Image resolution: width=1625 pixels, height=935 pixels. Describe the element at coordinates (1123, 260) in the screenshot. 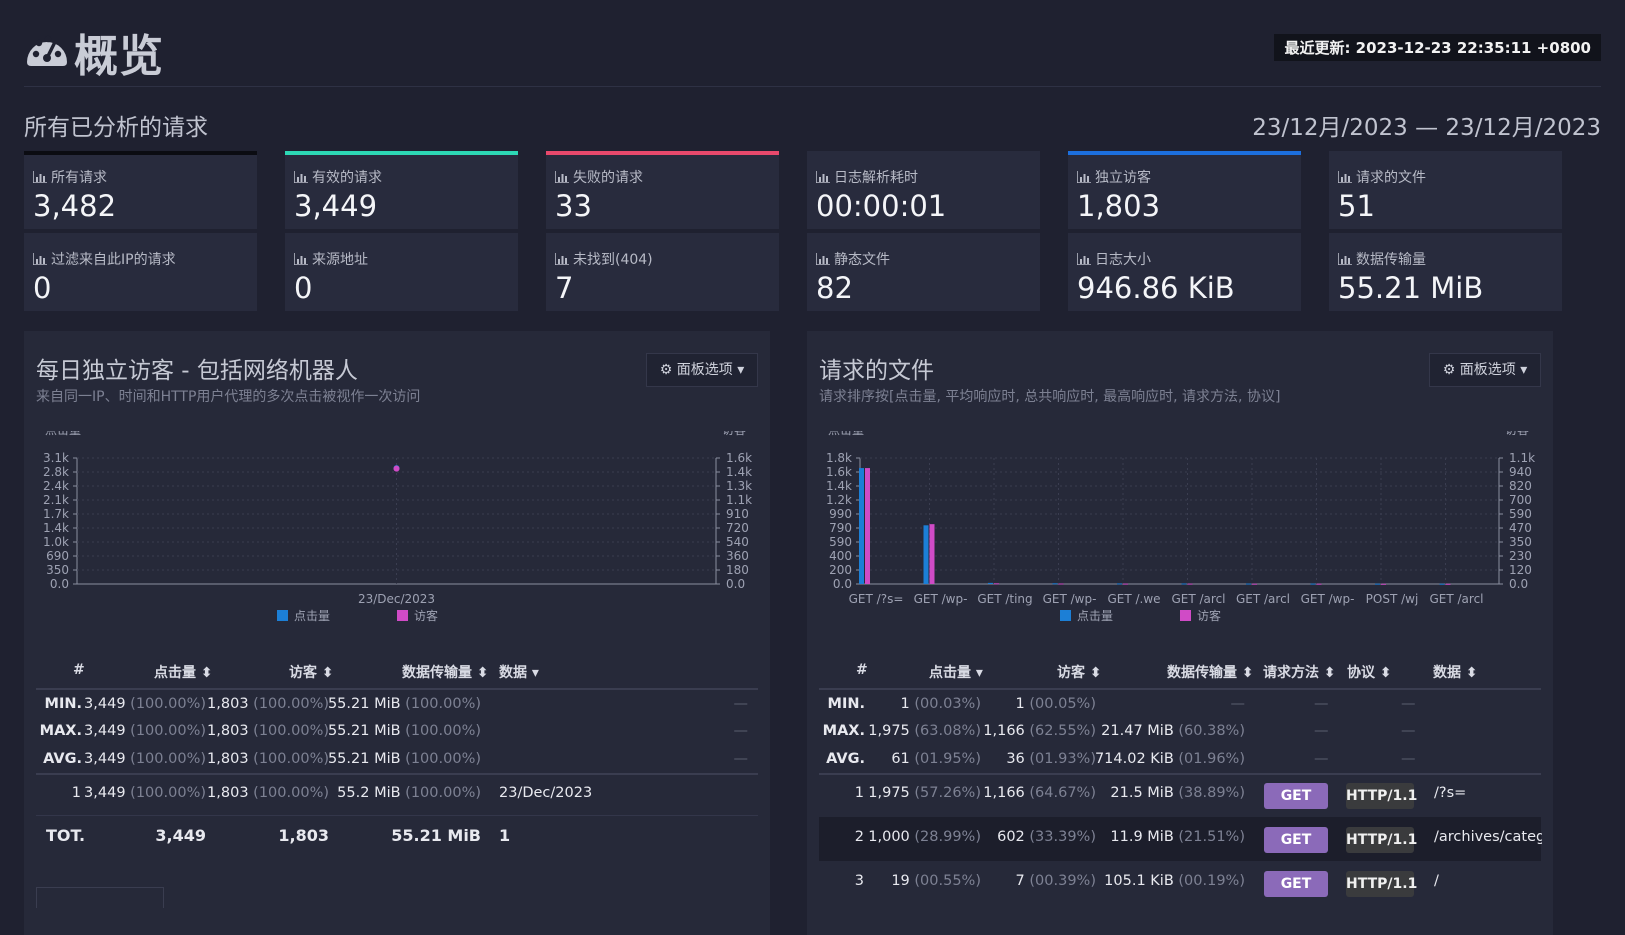

I see `stat-label: 日志大小` at that location.